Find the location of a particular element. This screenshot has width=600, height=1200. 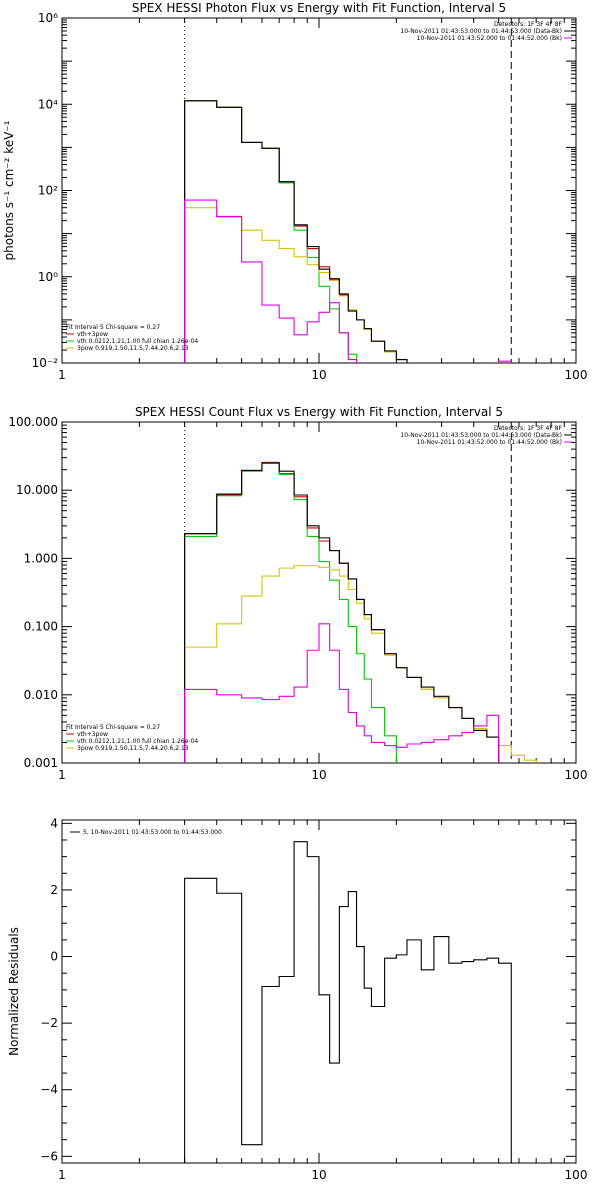

y-tick-label: −4 is located at coordinates (49, 1090).